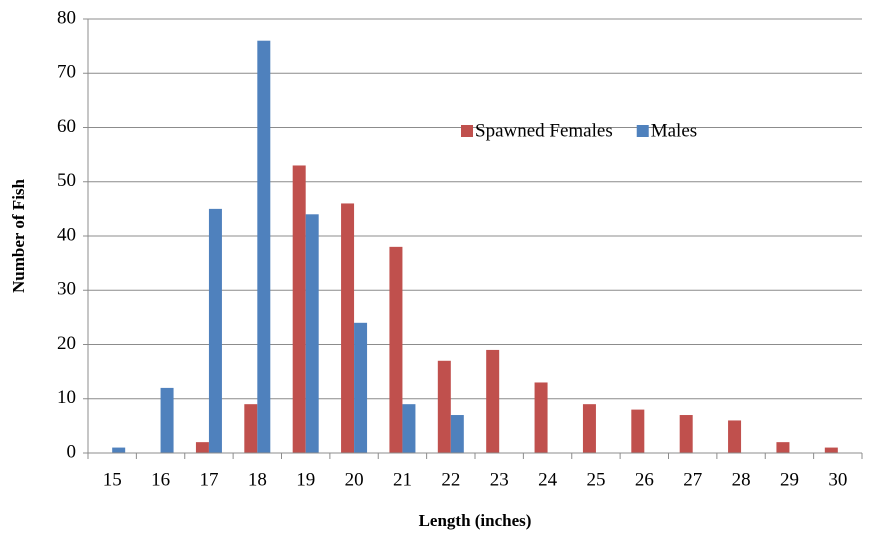 Image resolution: width=874 pixels, height=533 pixels. I want to click on x-tick-label: 27, so click(692, 479).